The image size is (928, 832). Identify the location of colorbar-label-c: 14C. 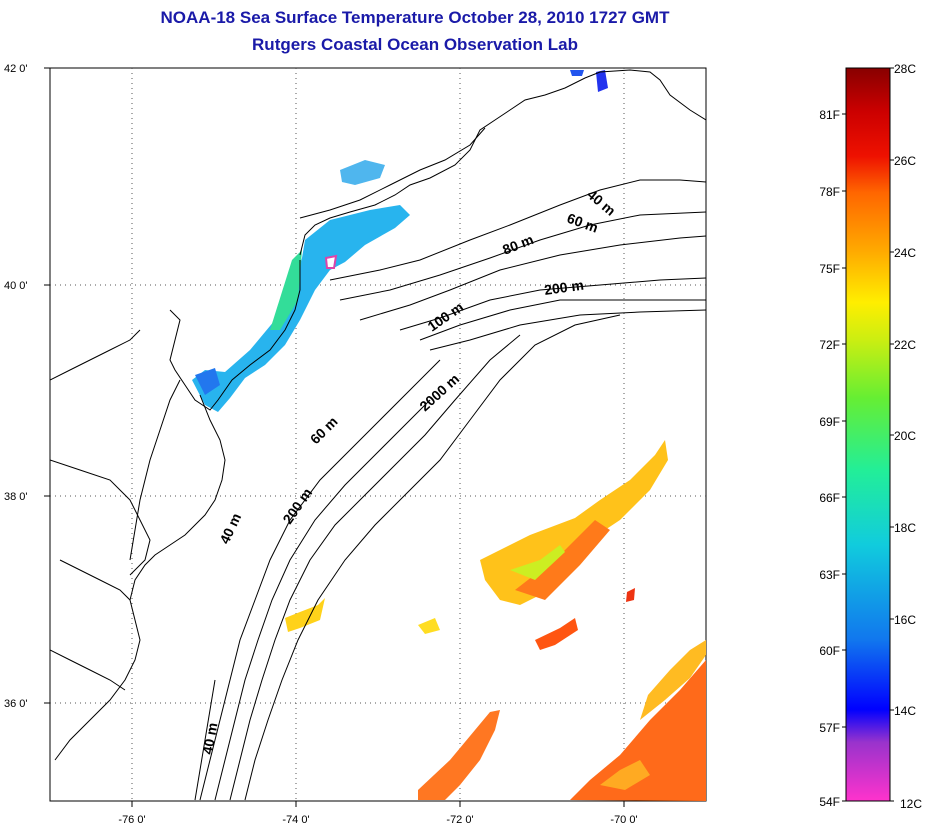
(905, 711).